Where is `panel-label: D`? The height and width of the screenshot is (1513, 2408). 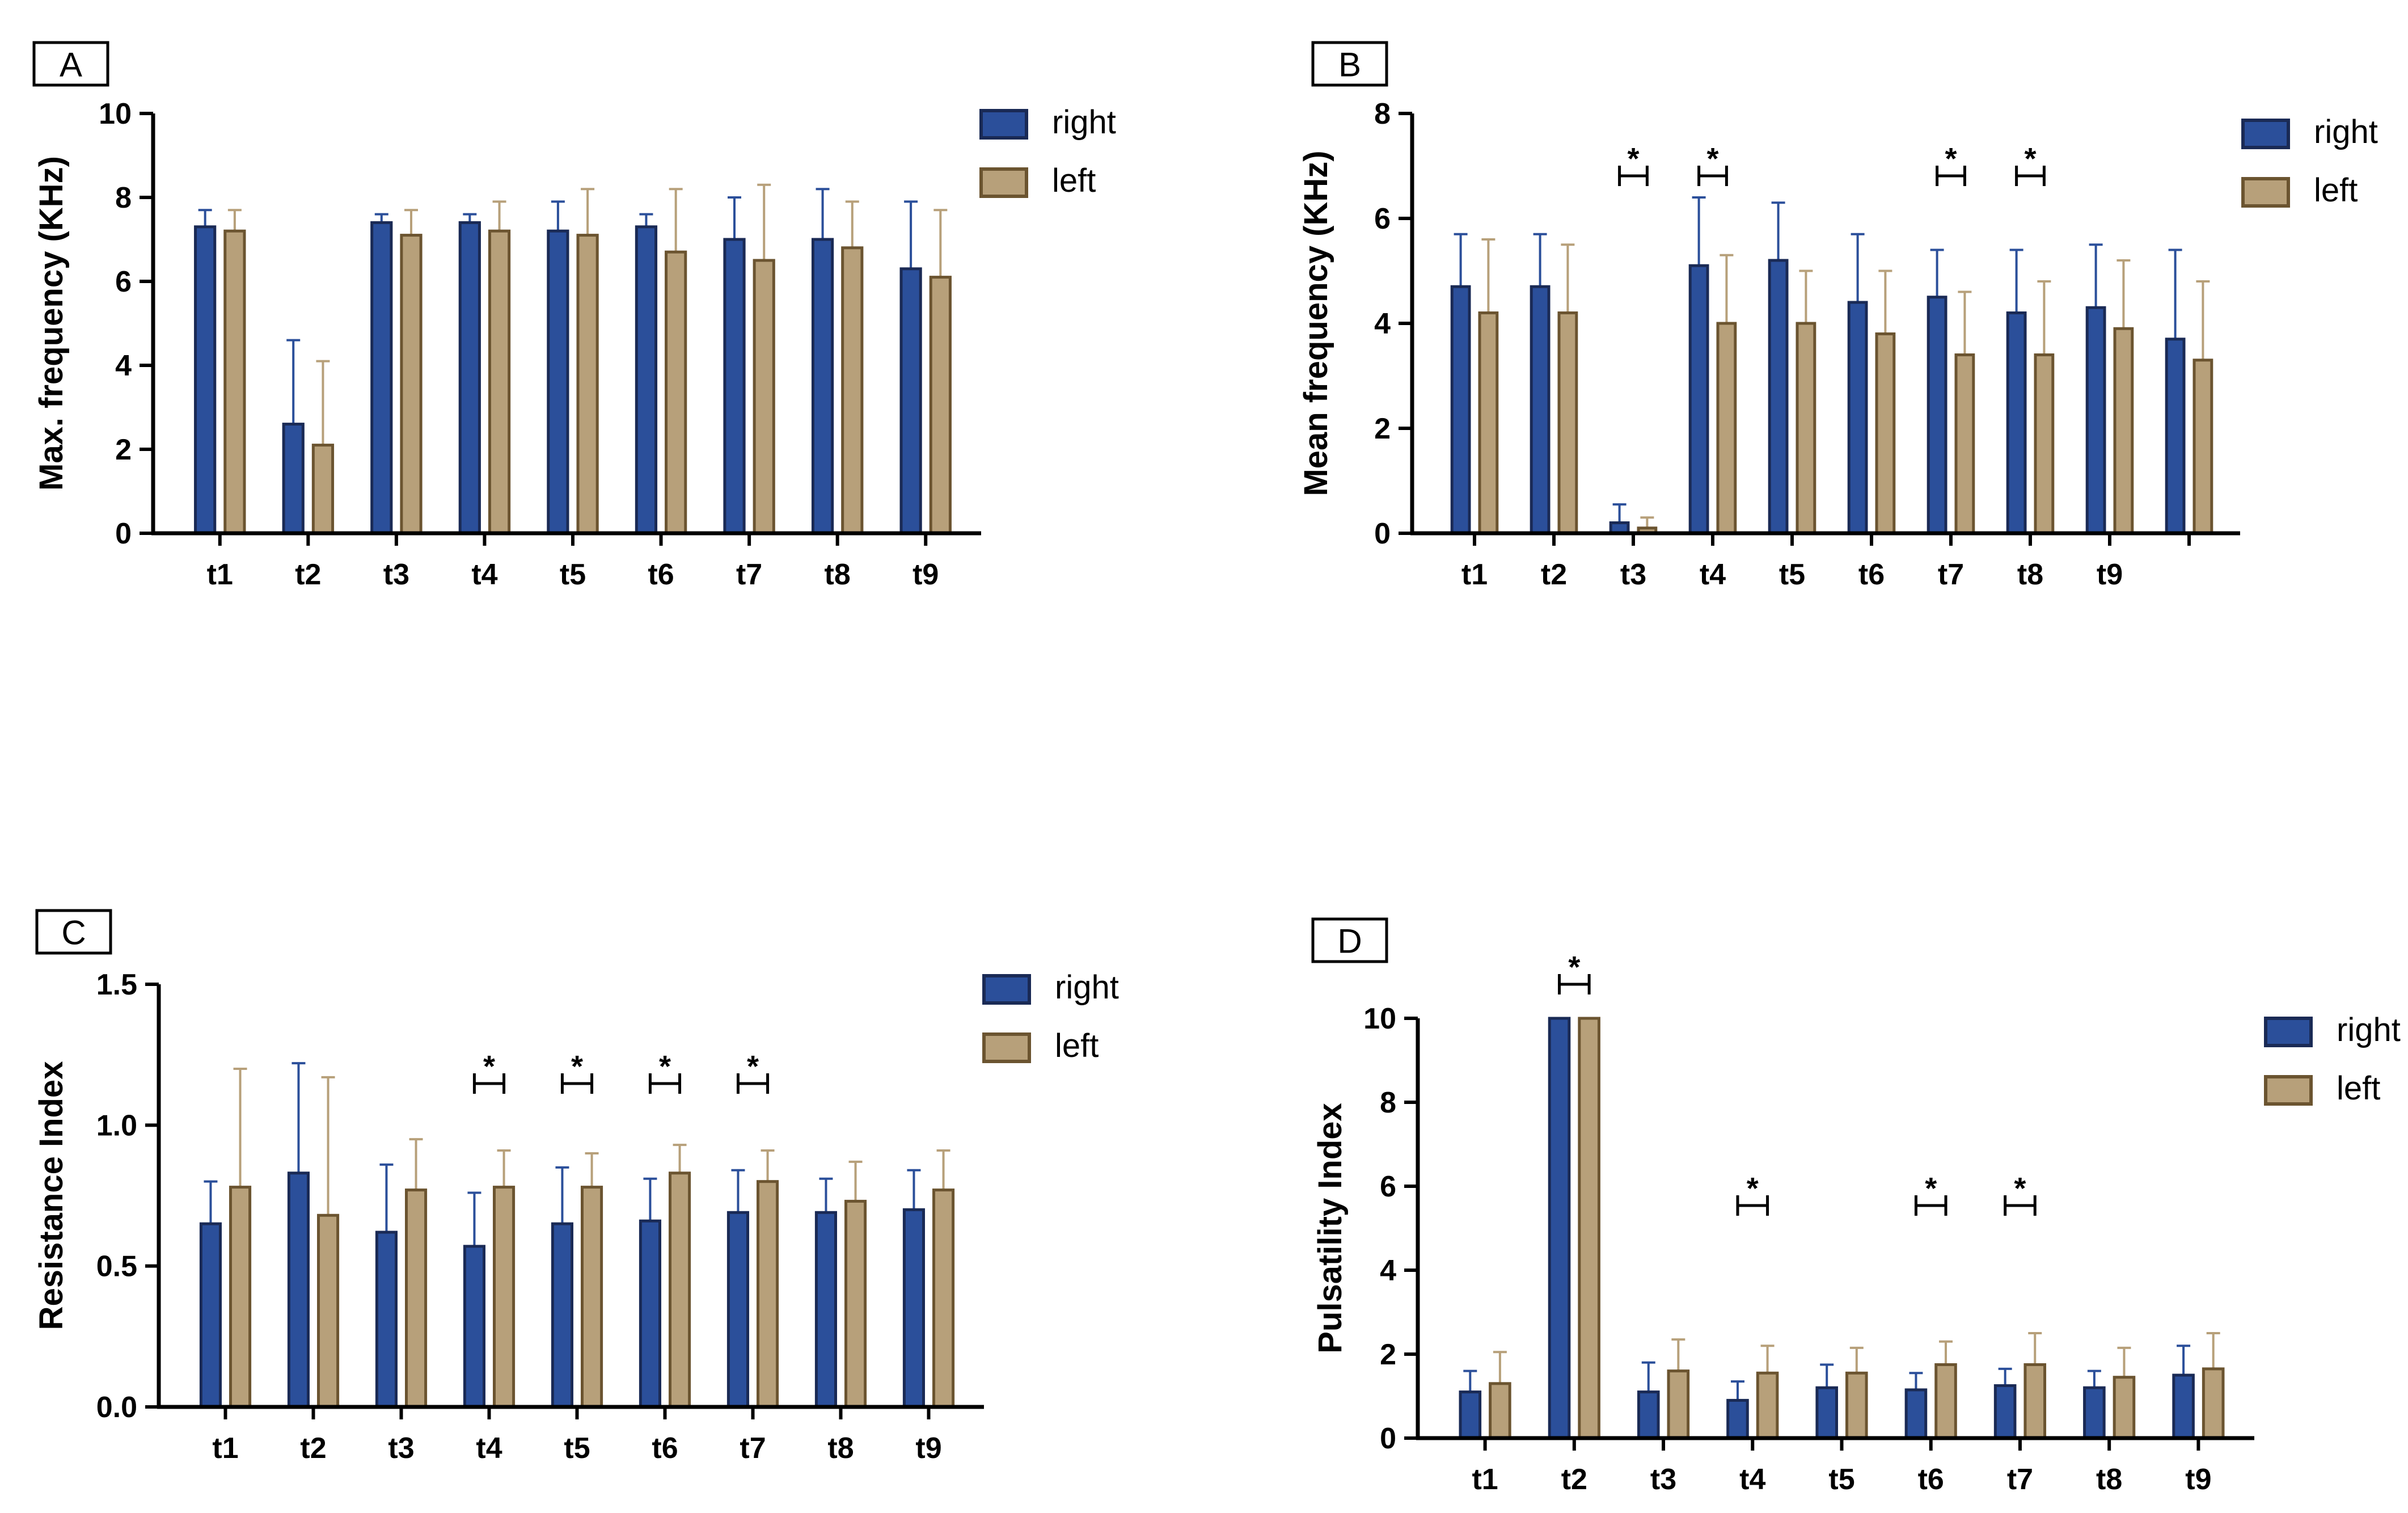 panel-label: D is located at coordinates (1349, 941).